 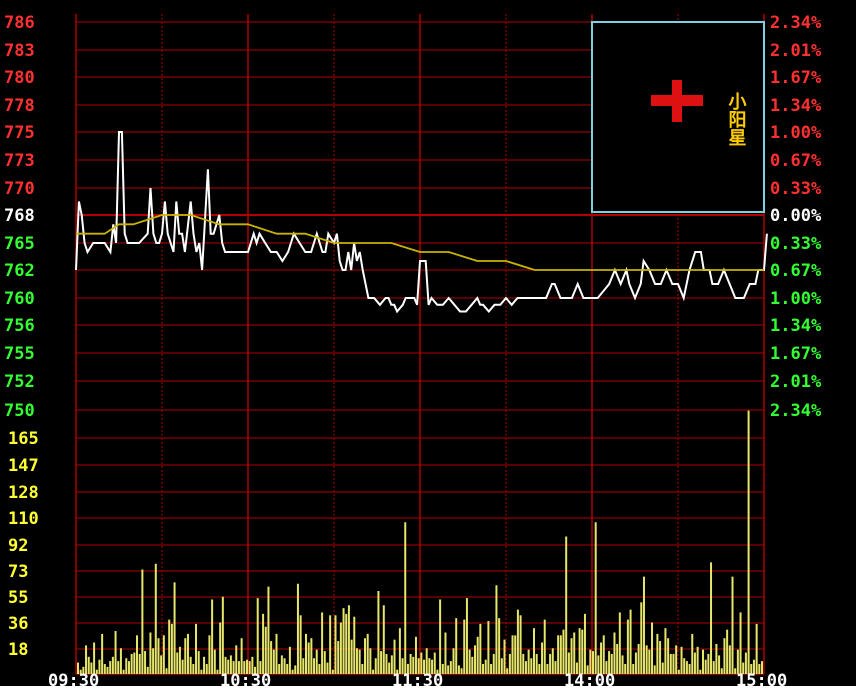 What do you see at coordinates (19, 78) in the screenshot?
I see `left-tick-label: 780` at bounding box center [19, 78].